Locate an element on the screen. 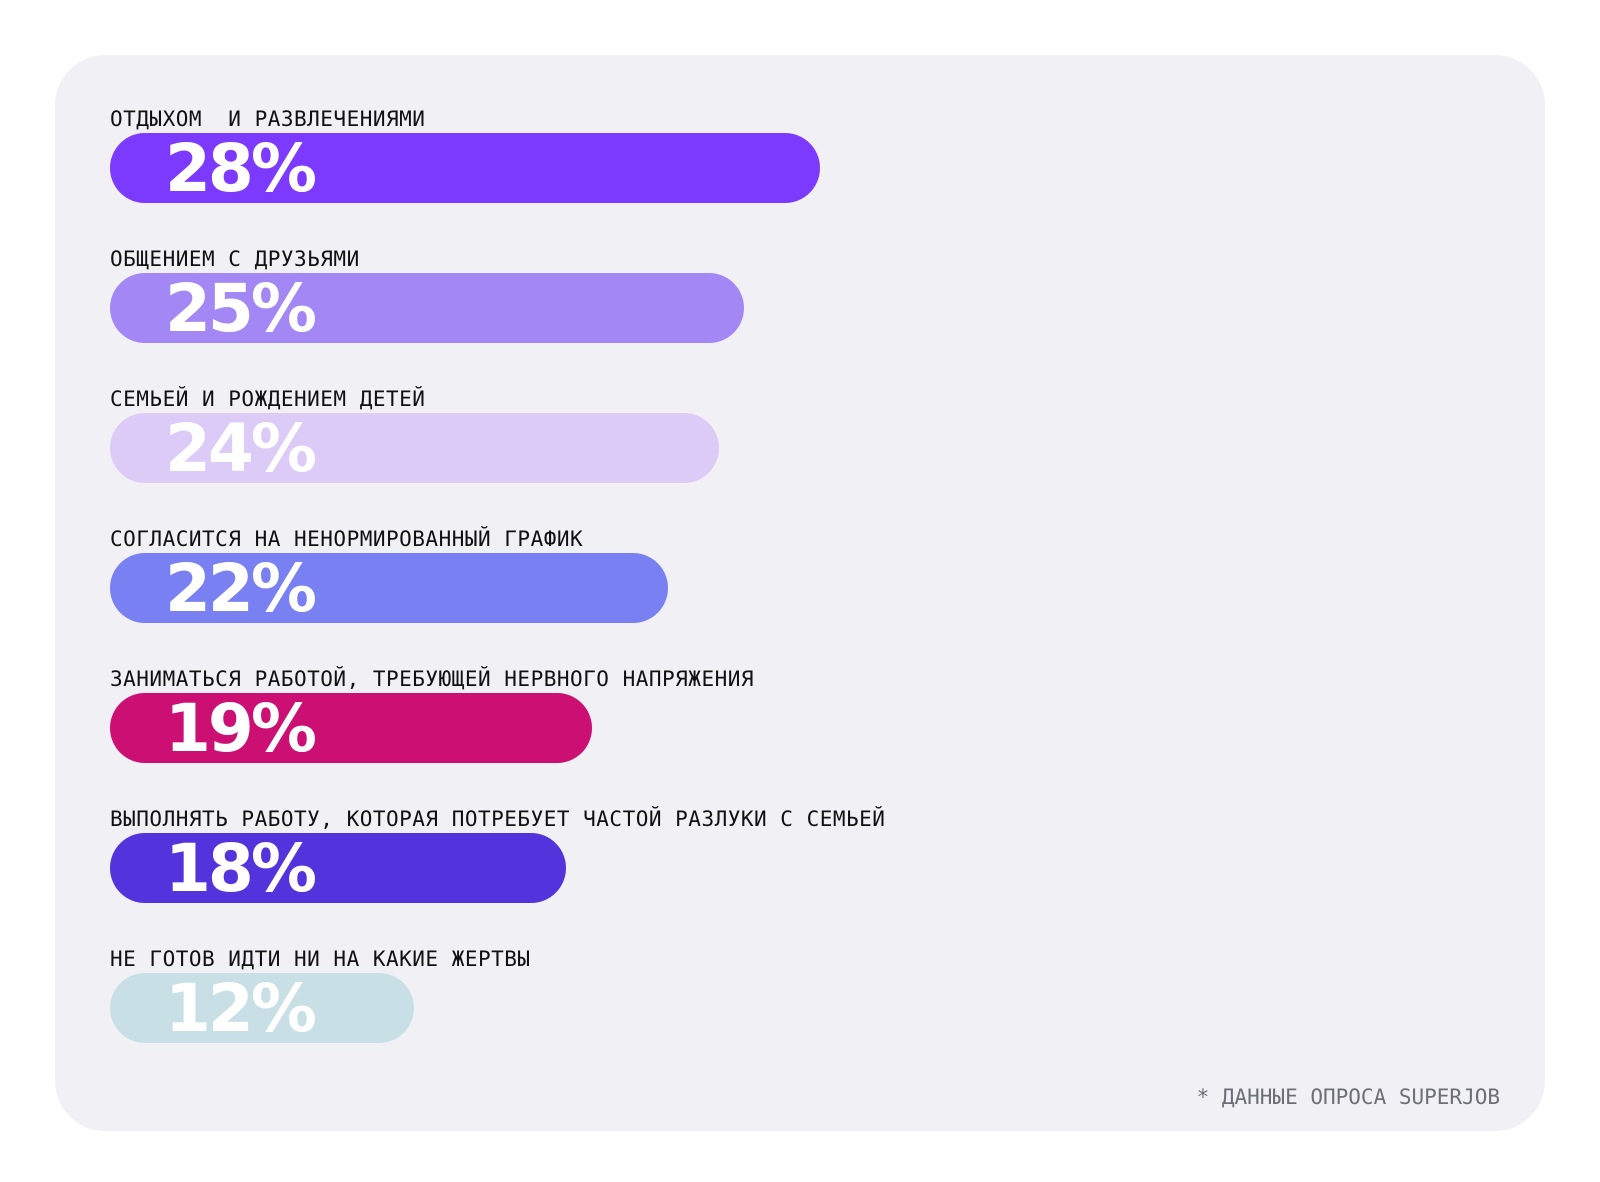  value-label: 12% is located at coordinates (241, 1008).